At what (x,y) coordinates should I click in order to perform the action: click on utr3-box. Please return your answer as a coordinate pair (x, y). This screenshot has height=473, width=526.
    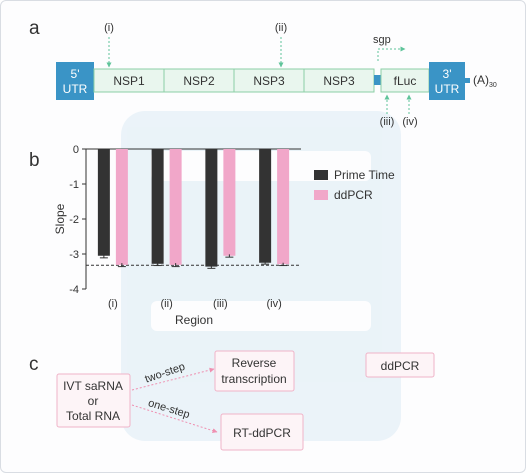
    Looking at the image, I should click on (447, 81).